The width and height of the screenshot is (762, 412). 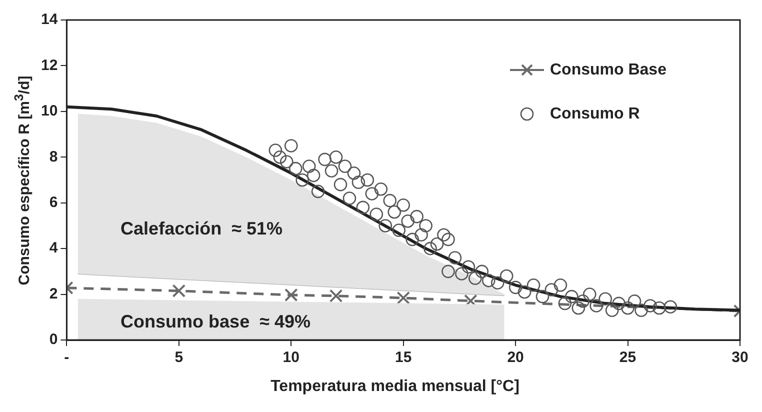 I want to click on x-tick-label: 25, so click(x=627, y=357).